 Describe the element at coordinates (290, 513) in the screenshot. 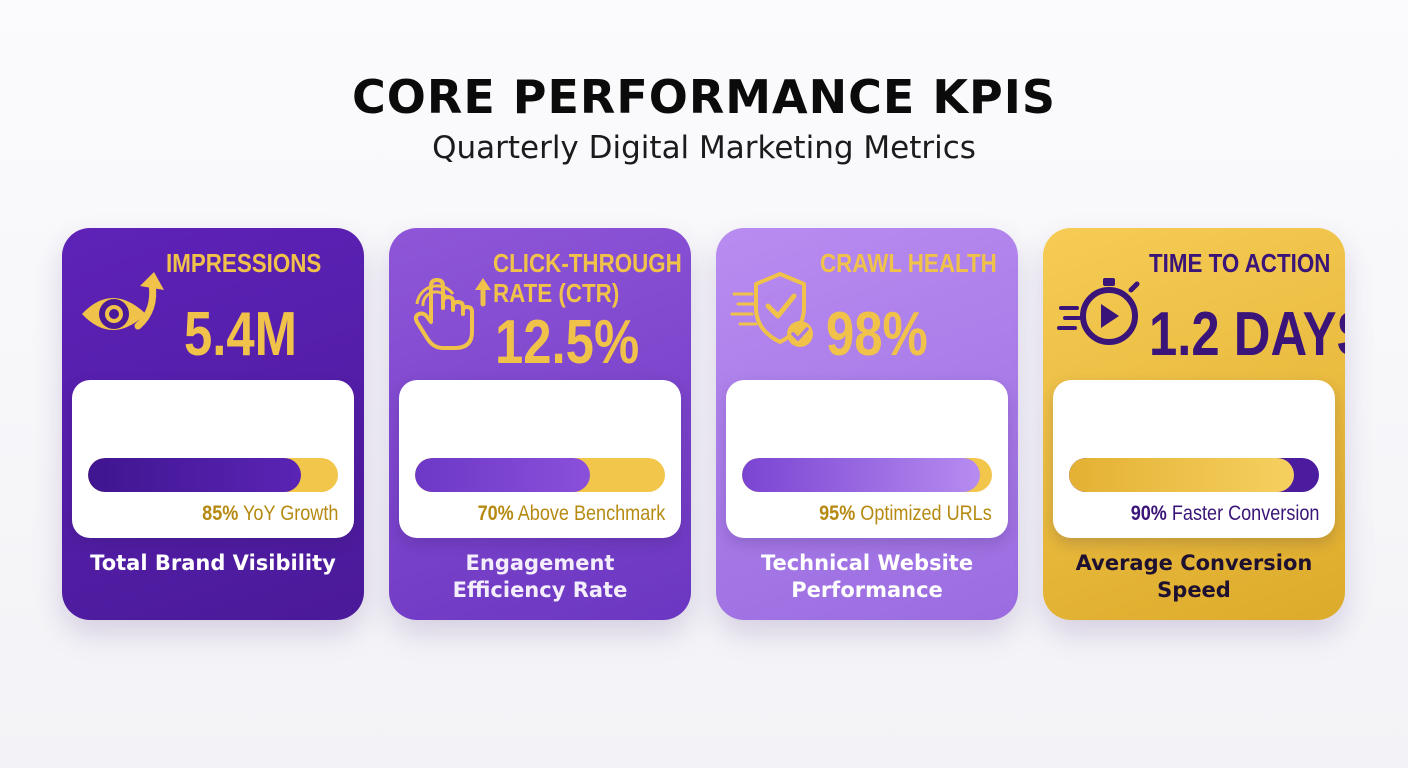

I see `progress-caption-text: YoY Growth` at that location.